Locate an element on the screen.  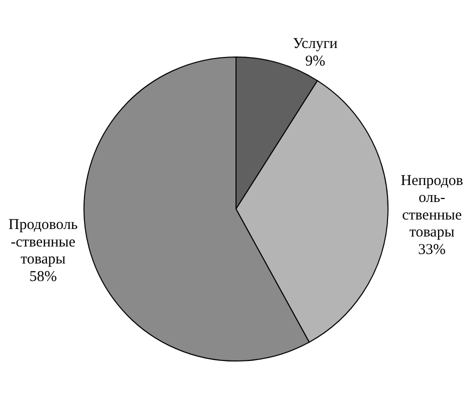
data-label: 9% is located at coordinates (315, 61).